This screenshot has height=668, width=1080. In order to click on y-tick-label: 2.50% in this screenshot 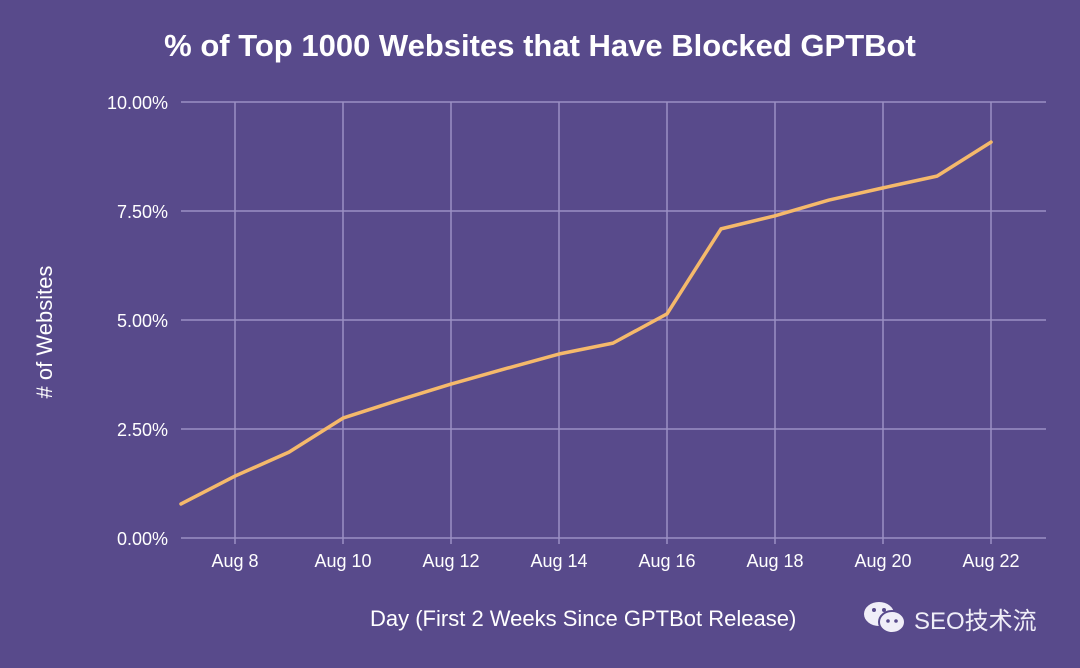, I will do `click(142, 430)`.